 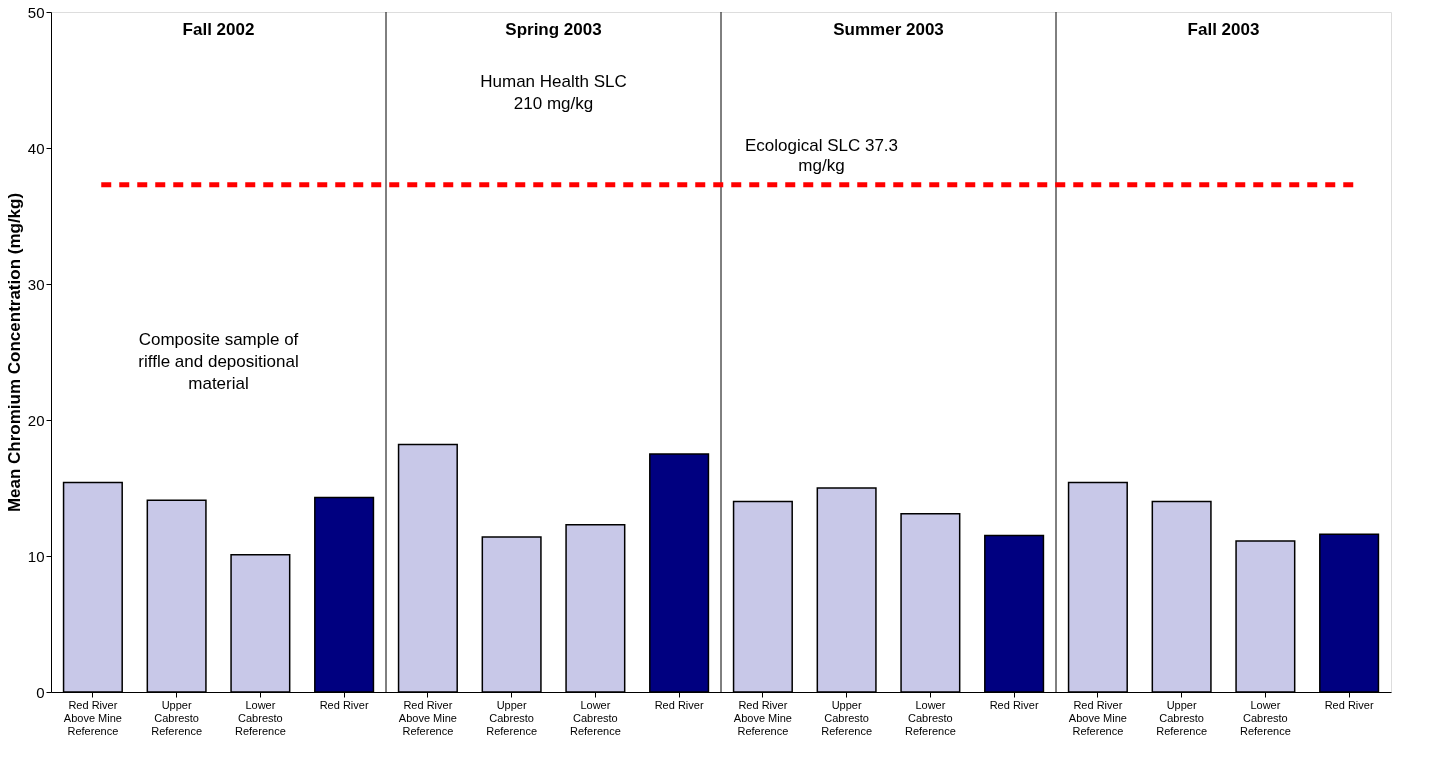 I want to click on y-tick-label: 10, so click(x=36, y=556).